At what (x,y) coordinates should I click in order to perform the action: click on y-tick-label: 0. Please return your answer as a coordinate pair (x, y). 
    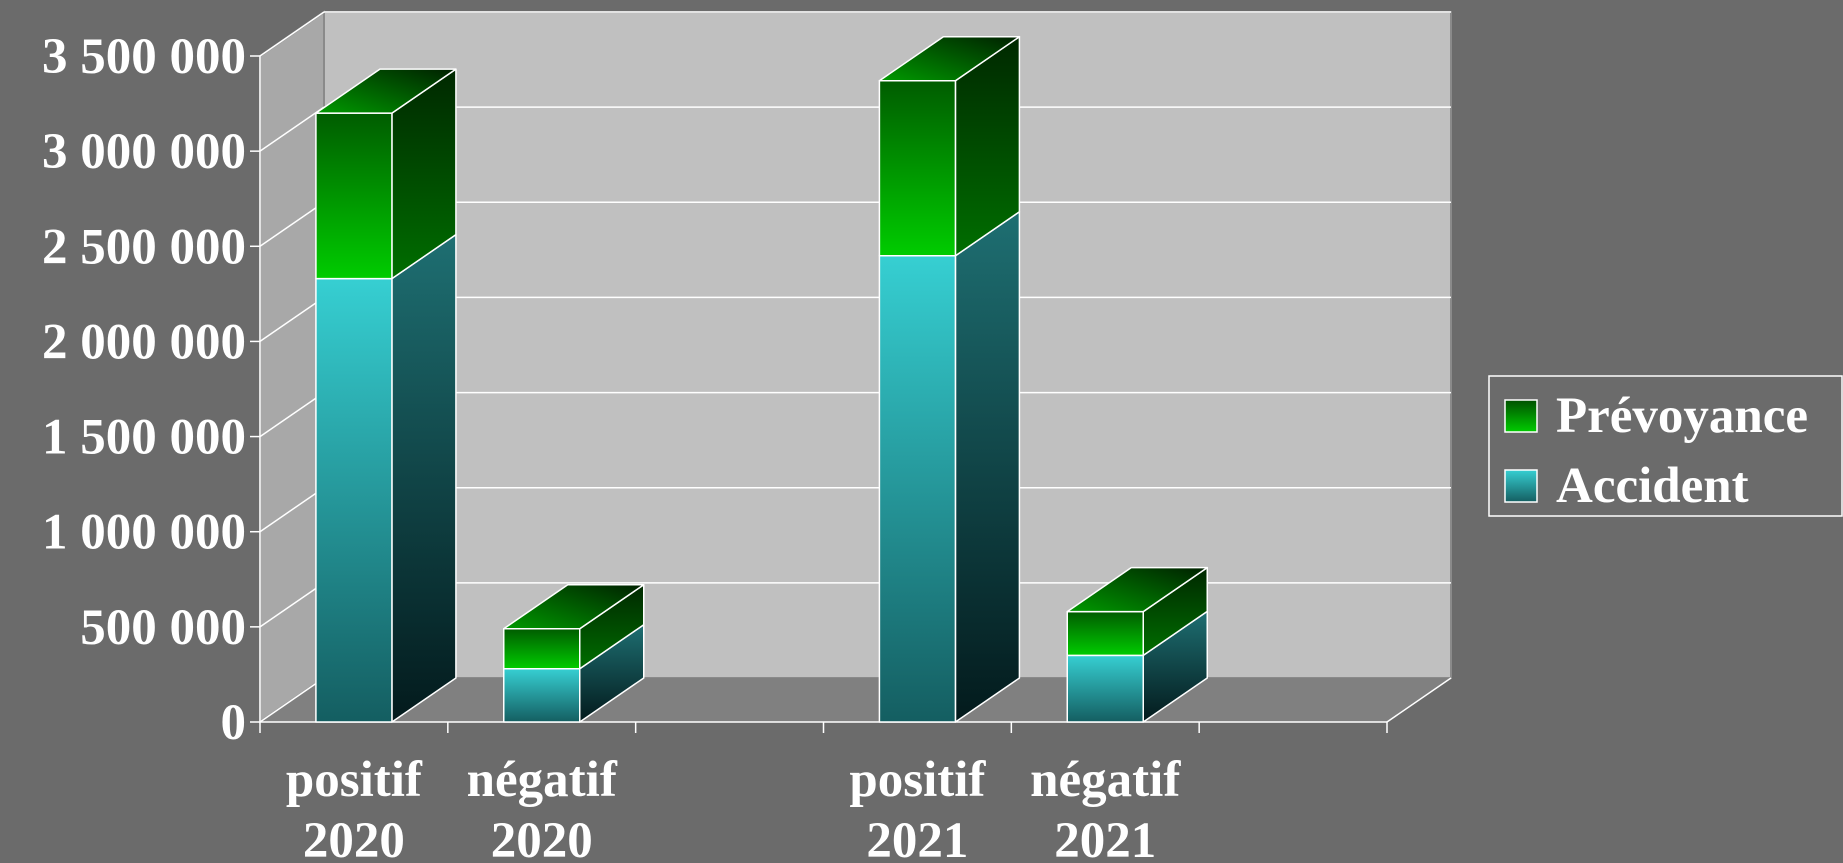
    Looking at the image, I should click on (234, 723).